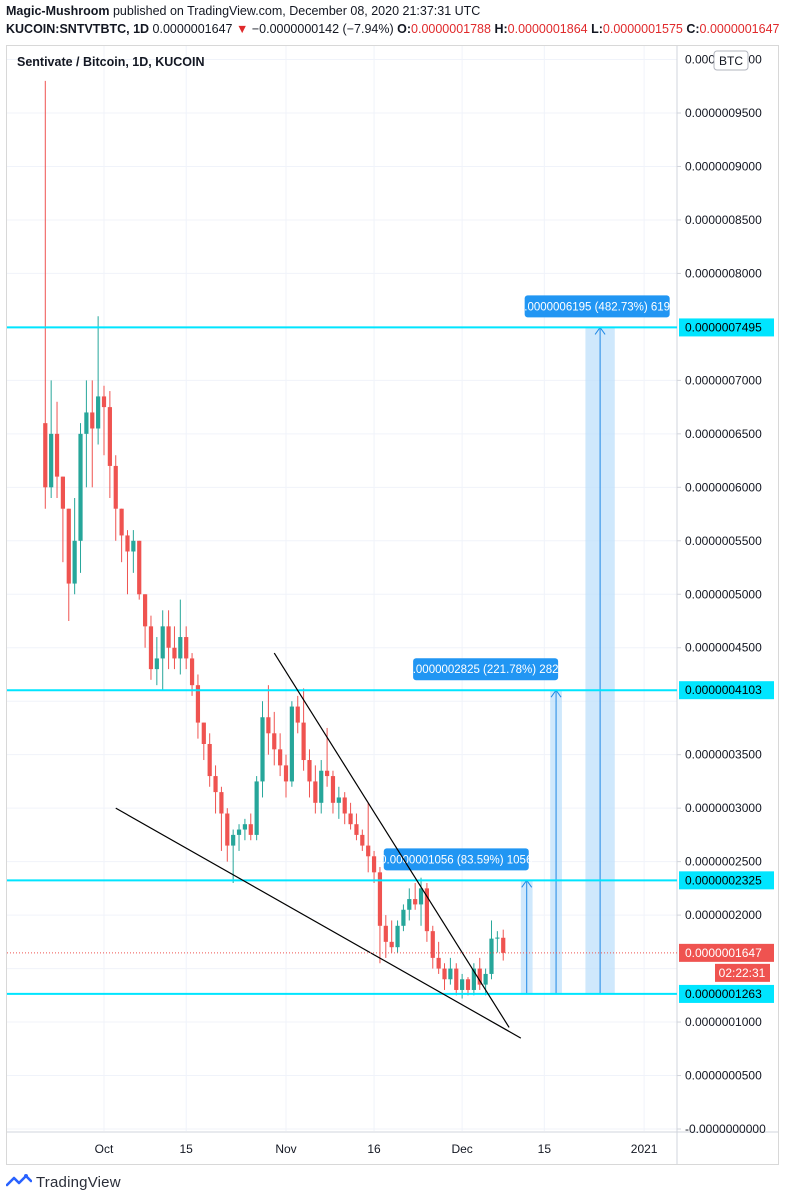 The width and height of the screenshot is (785, 1200). What do you see at coordinates (485, 826) in the screenshot?
I see `price-range-measure: 0.0000002825 (221.78%) 2825` at bounding box center [485, 826].